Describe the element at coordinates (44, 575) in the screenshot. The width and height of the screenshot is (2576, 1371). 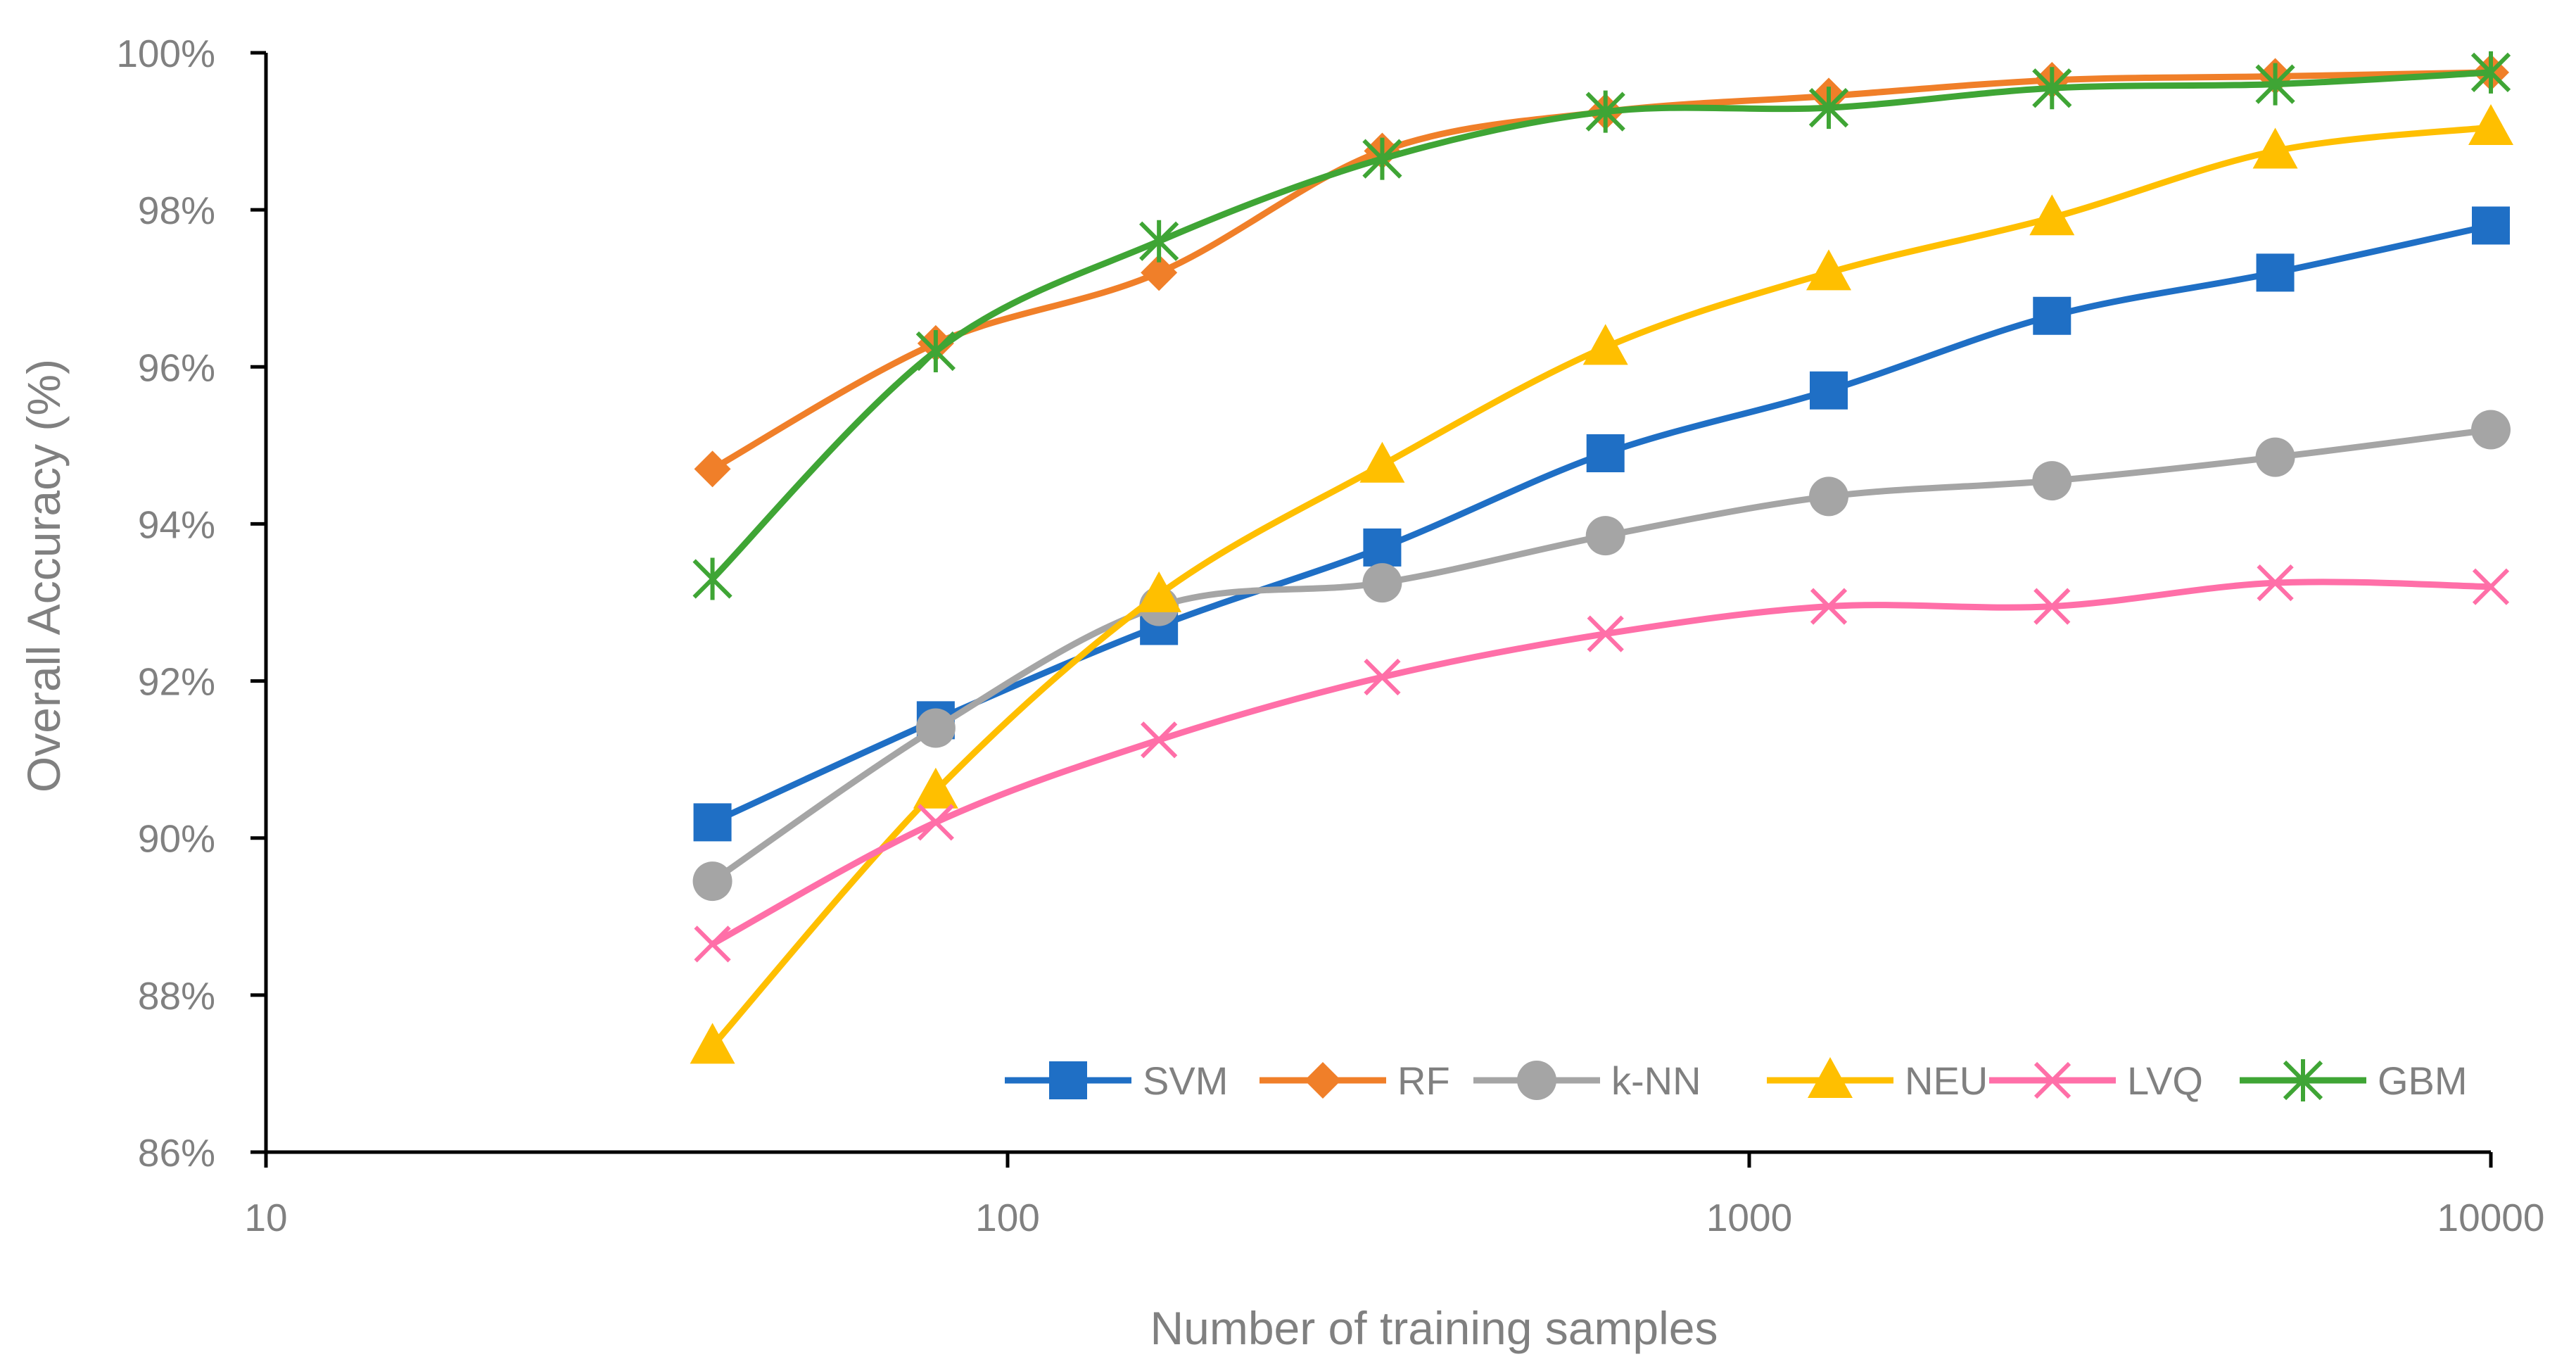
I see `y-axis-title: Overall Accuracy (%)` at that location.